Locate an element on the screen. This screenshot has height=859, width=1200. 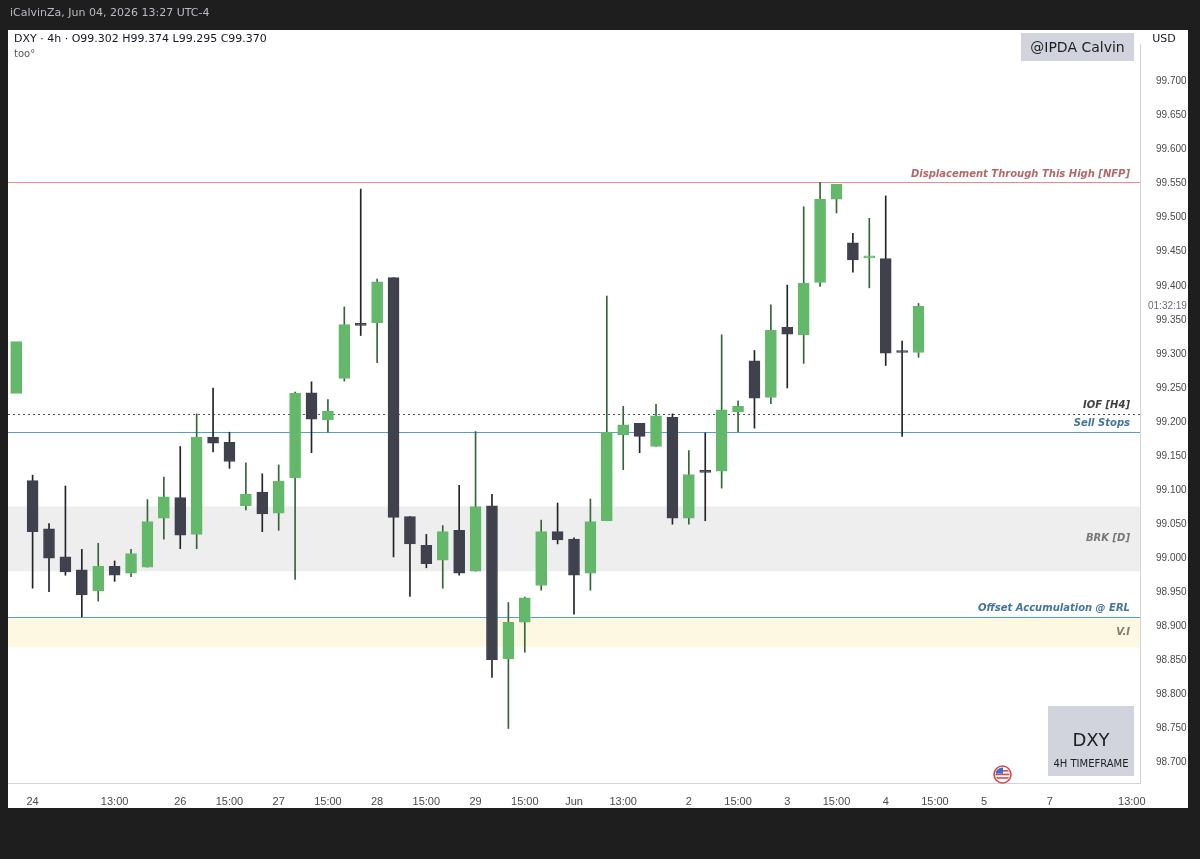
band-label: BRK [D] is located at coordinates (1108, 538).